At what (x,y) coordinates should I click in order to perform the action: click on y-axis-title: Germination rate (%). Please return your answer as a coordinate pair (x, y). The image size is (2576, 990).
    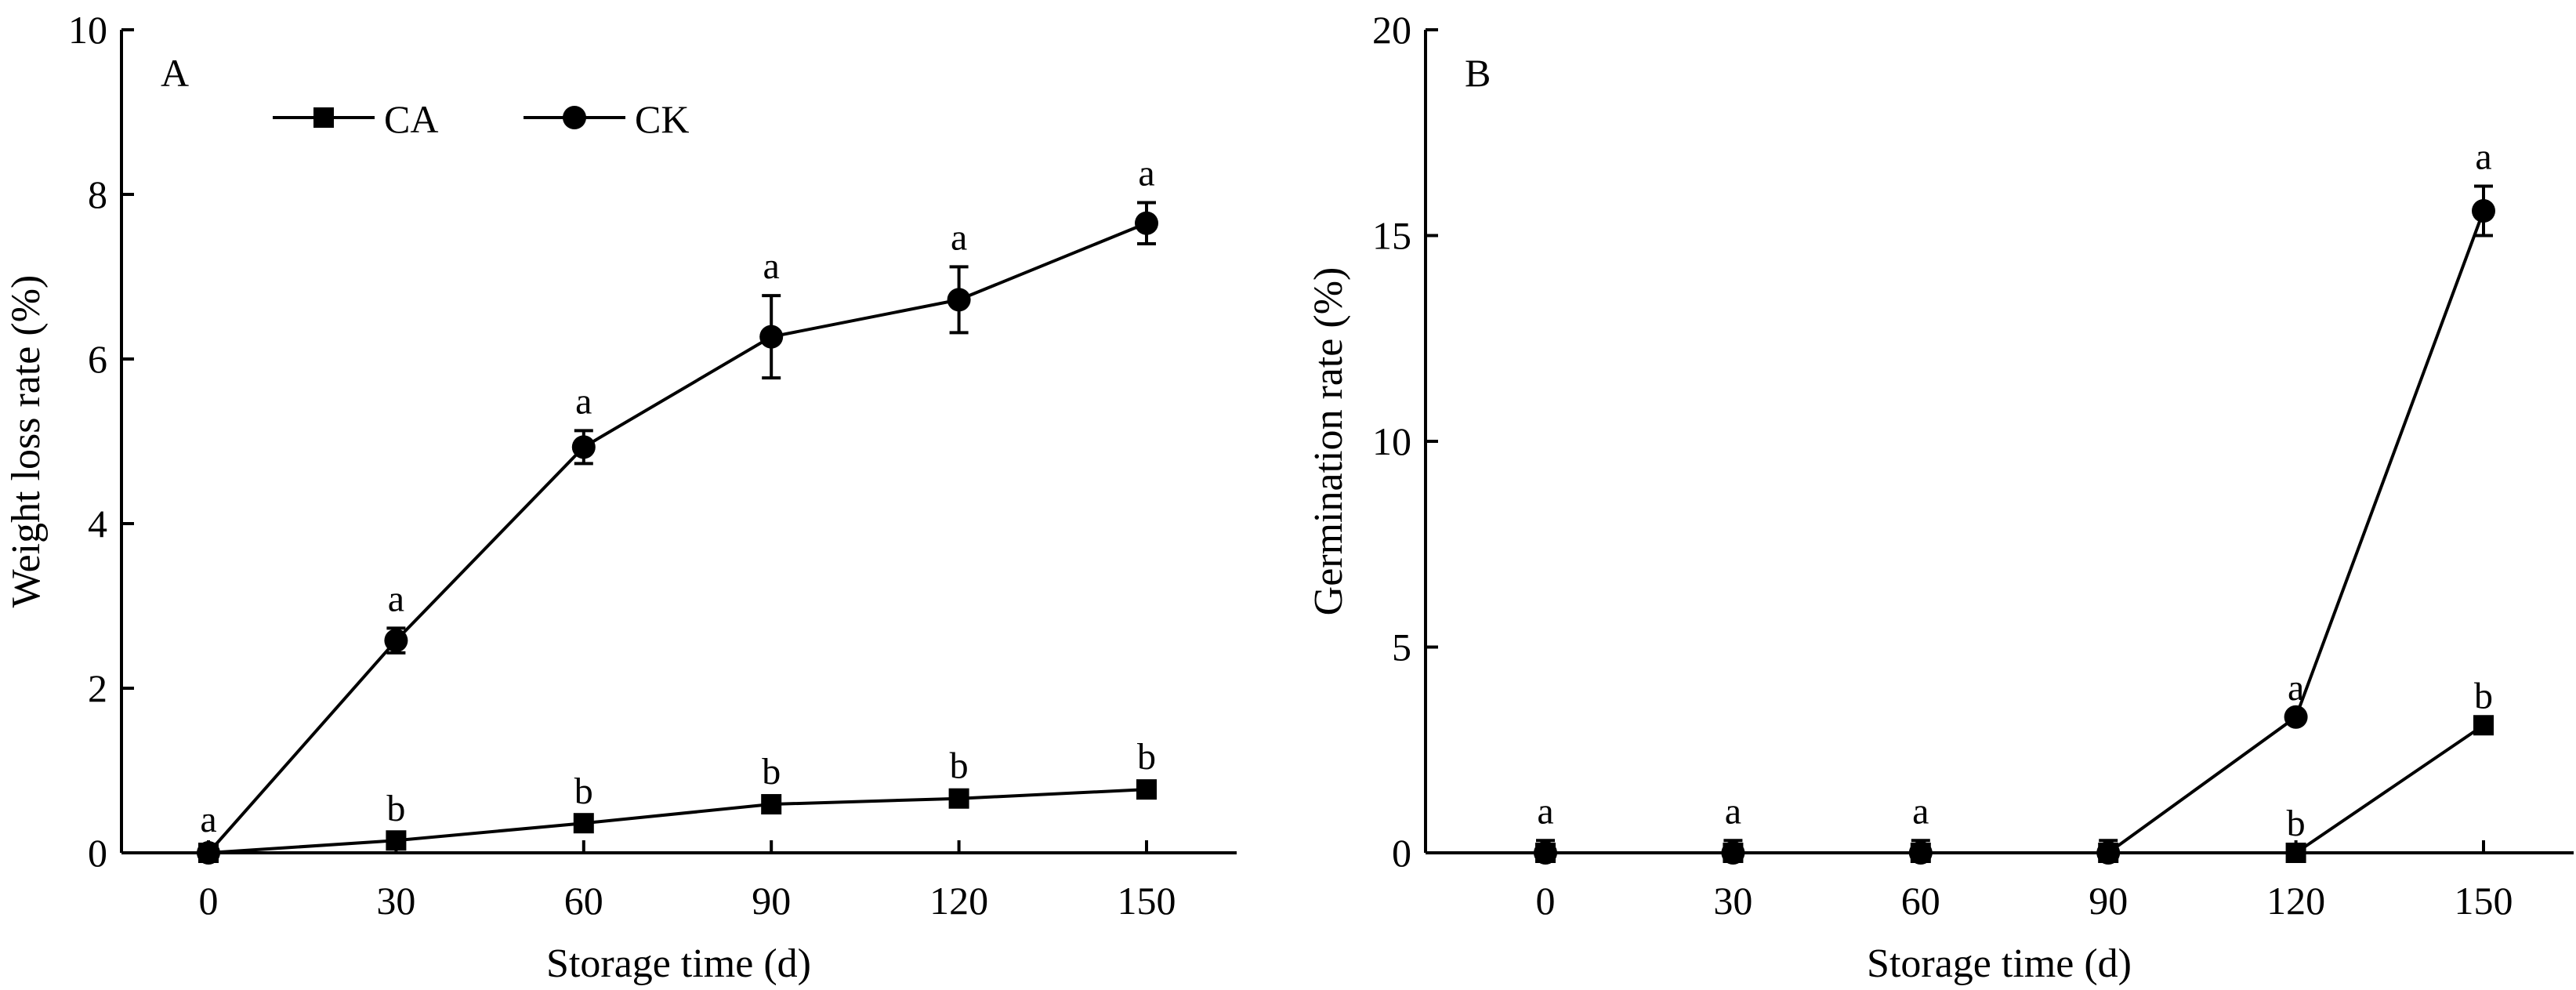
    Looking at the image, I should click on (1328, 441).